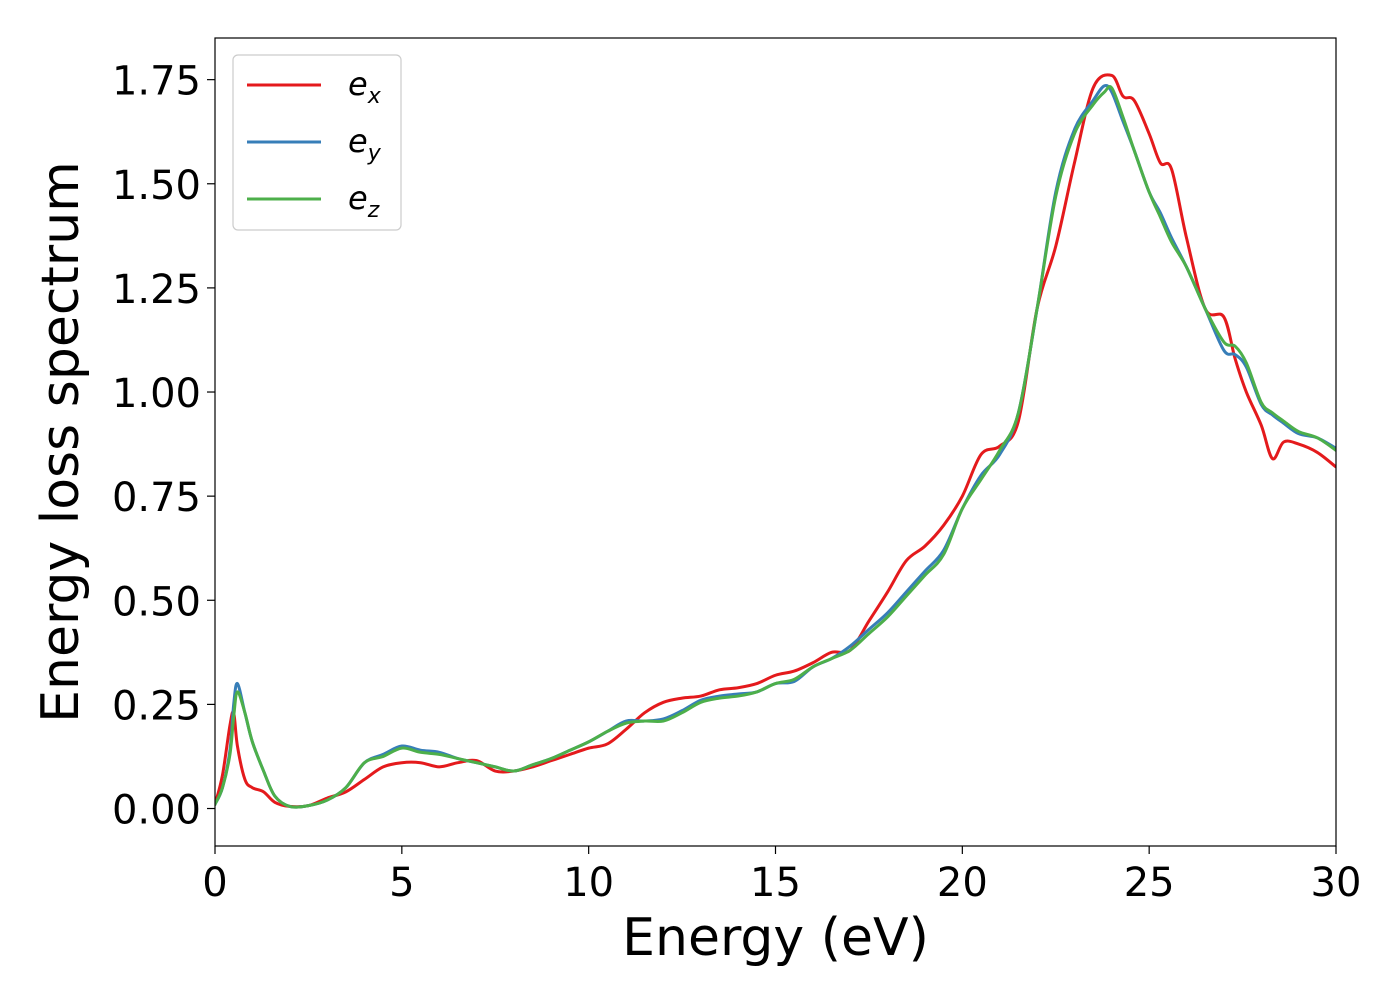  I want to click on y-tick-label: 0.75, so click(156, 498).